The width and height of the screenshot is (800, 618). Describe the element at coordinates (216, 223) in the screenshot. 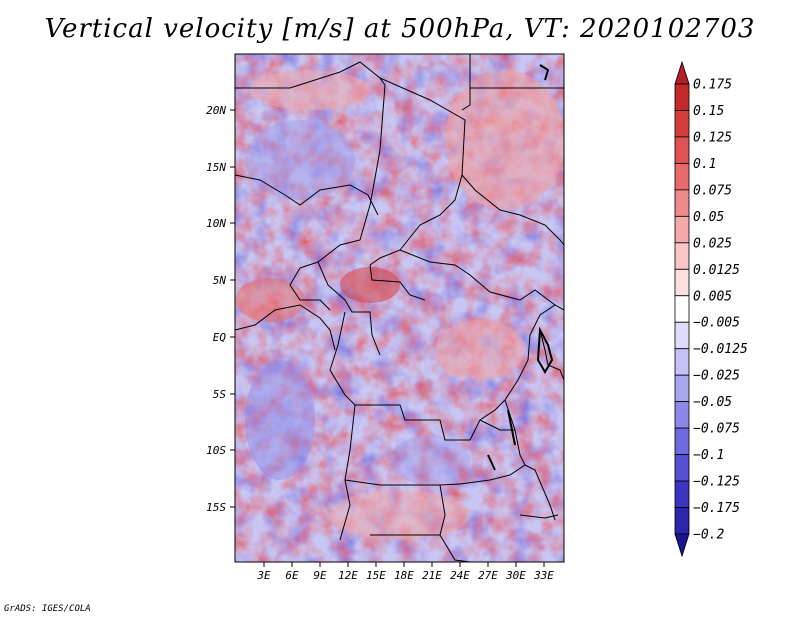

I see `lat-label: 10N` at that location.